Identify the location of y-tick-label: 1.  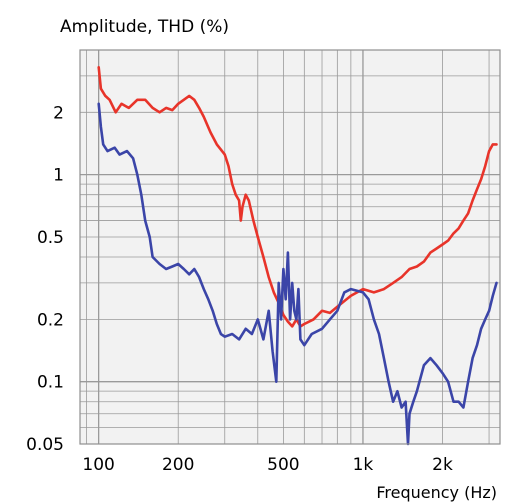
(58, 176).